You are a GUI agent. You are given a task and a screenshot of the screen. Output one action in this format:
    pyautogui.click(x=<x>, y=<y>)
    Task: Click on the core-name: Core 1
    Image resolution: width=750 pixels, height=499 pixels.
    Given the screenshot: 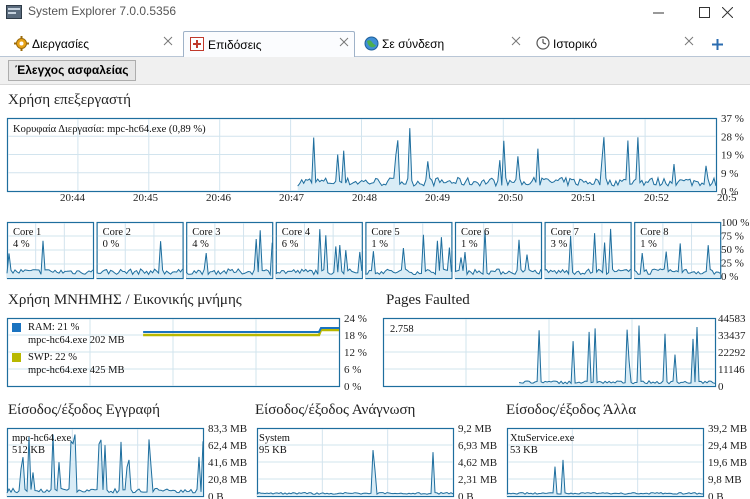 What is the action you would take?
    pyautogui.click(x=27, y=232)
    